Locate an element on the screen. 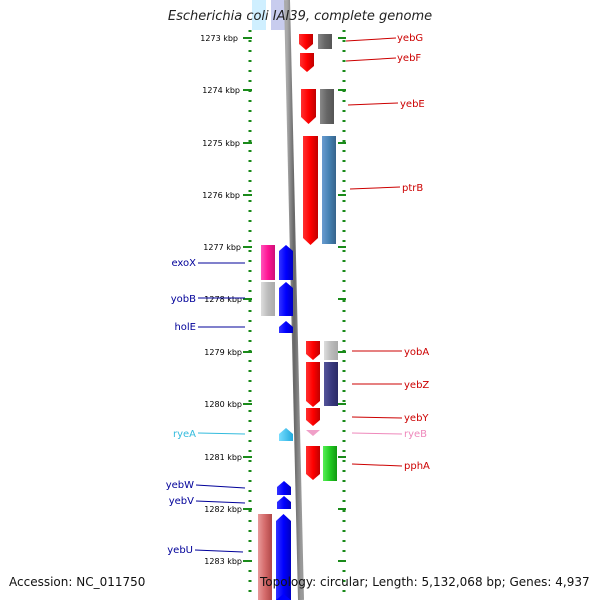  leader-yebG is located at coordinates (371, 39).